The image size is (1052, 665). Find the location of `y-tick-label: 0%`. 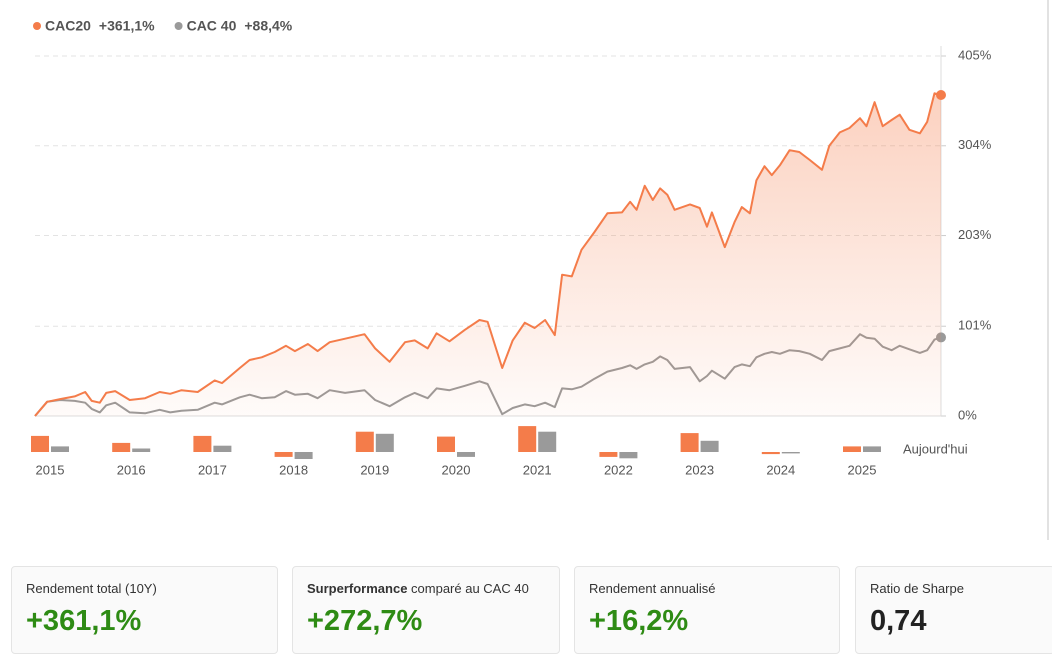

y-tick-label: 0% is located at coordinates (967, 414).